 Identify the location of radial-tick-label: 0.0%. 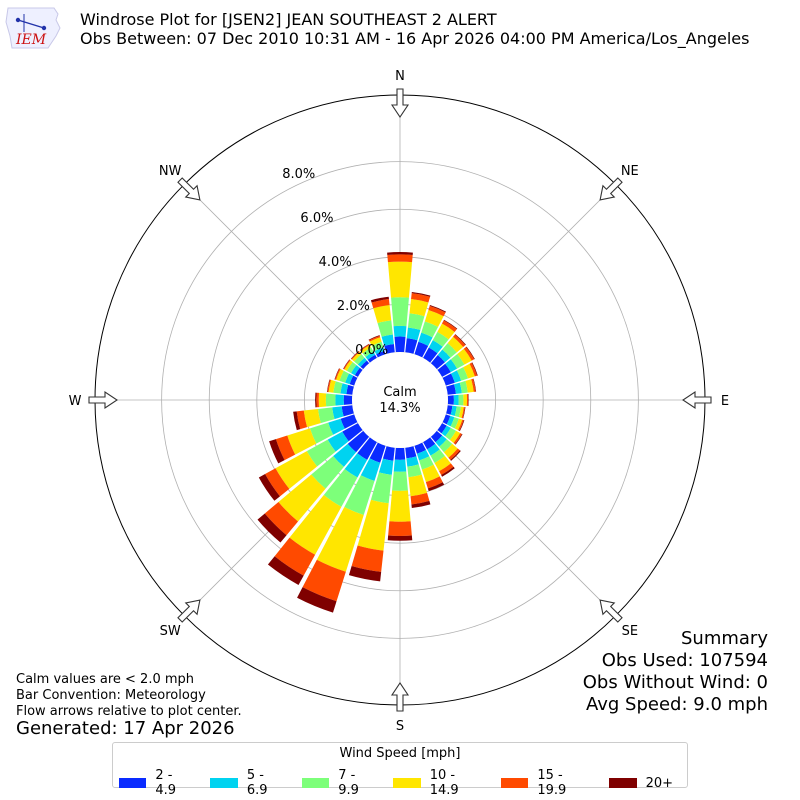
(371, 350).